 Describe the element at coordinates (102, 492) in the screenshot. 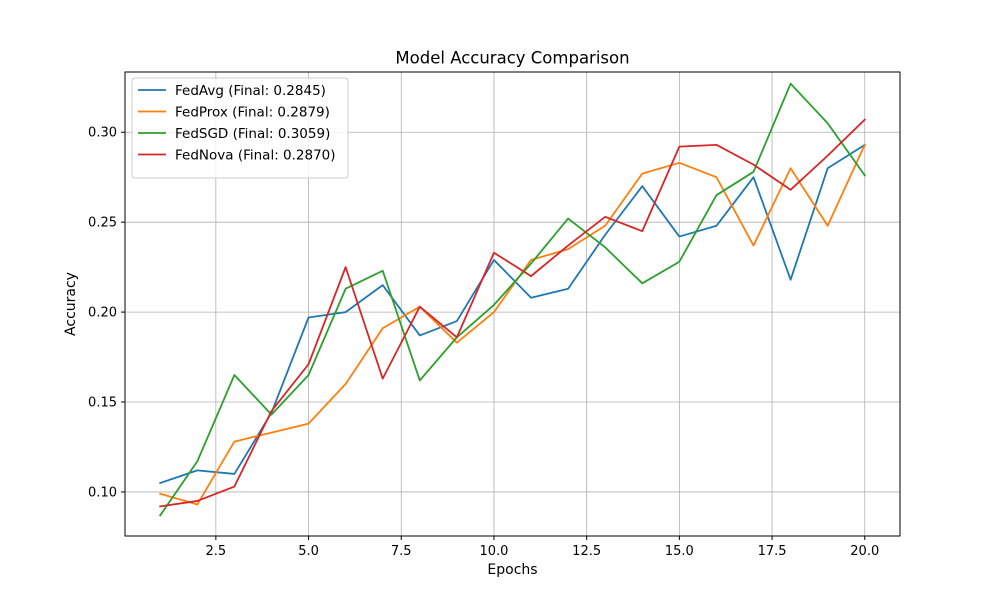

I see `y-tick-label: 0.10` at that location.